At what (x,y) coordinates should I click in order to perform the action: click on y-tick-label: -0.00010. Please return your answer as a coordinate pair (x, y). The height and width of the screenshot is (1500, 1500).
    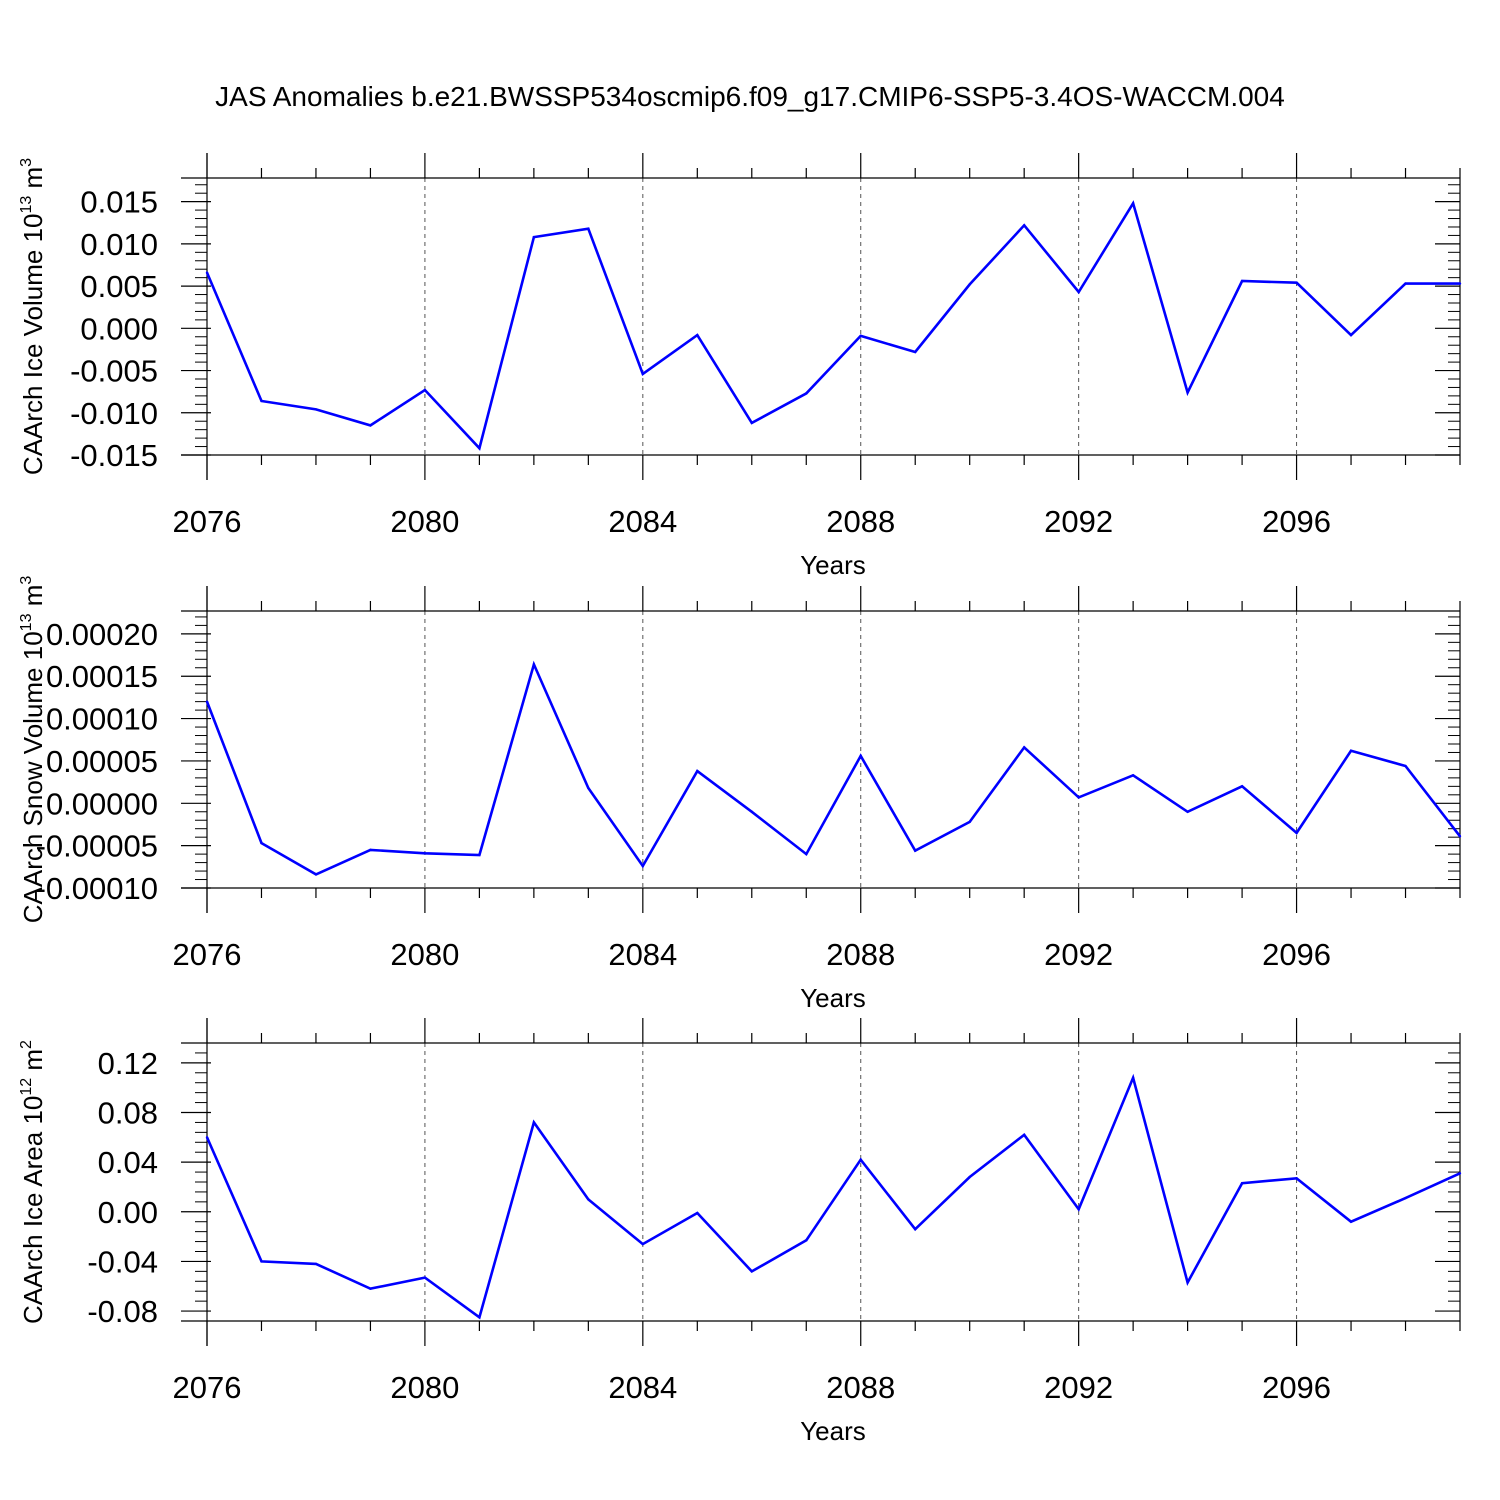
    Looking at the image, I should click on (97, 888).